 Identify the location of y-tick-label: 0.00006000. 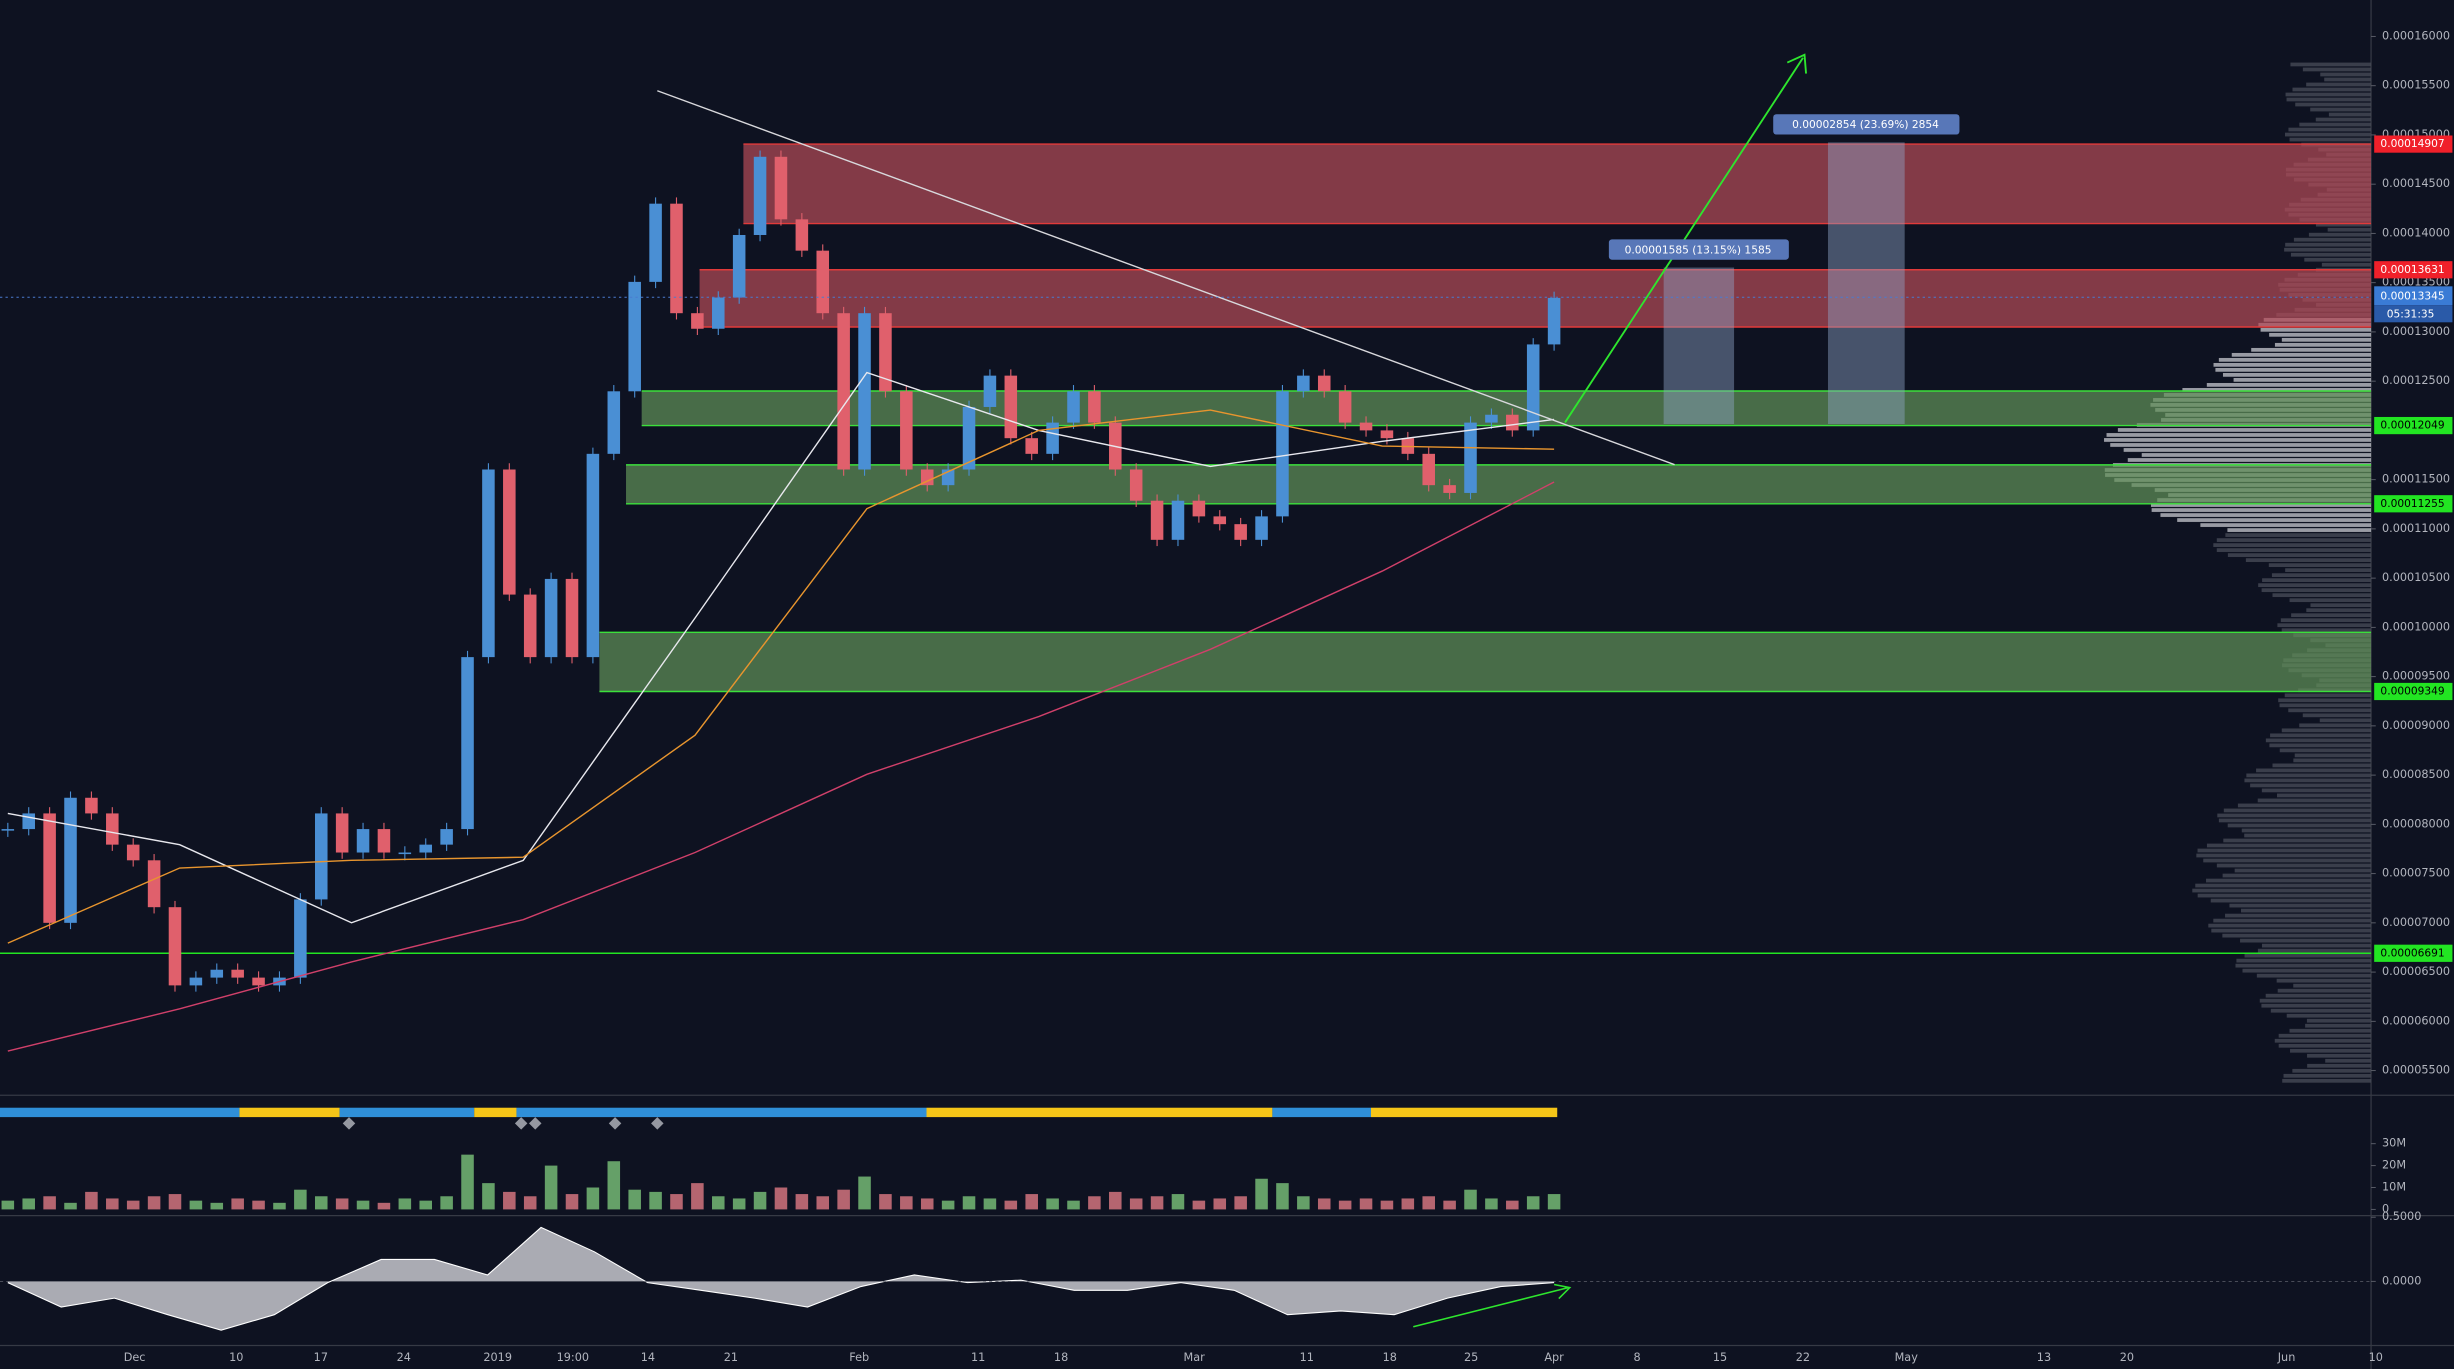
(2416, 1020).